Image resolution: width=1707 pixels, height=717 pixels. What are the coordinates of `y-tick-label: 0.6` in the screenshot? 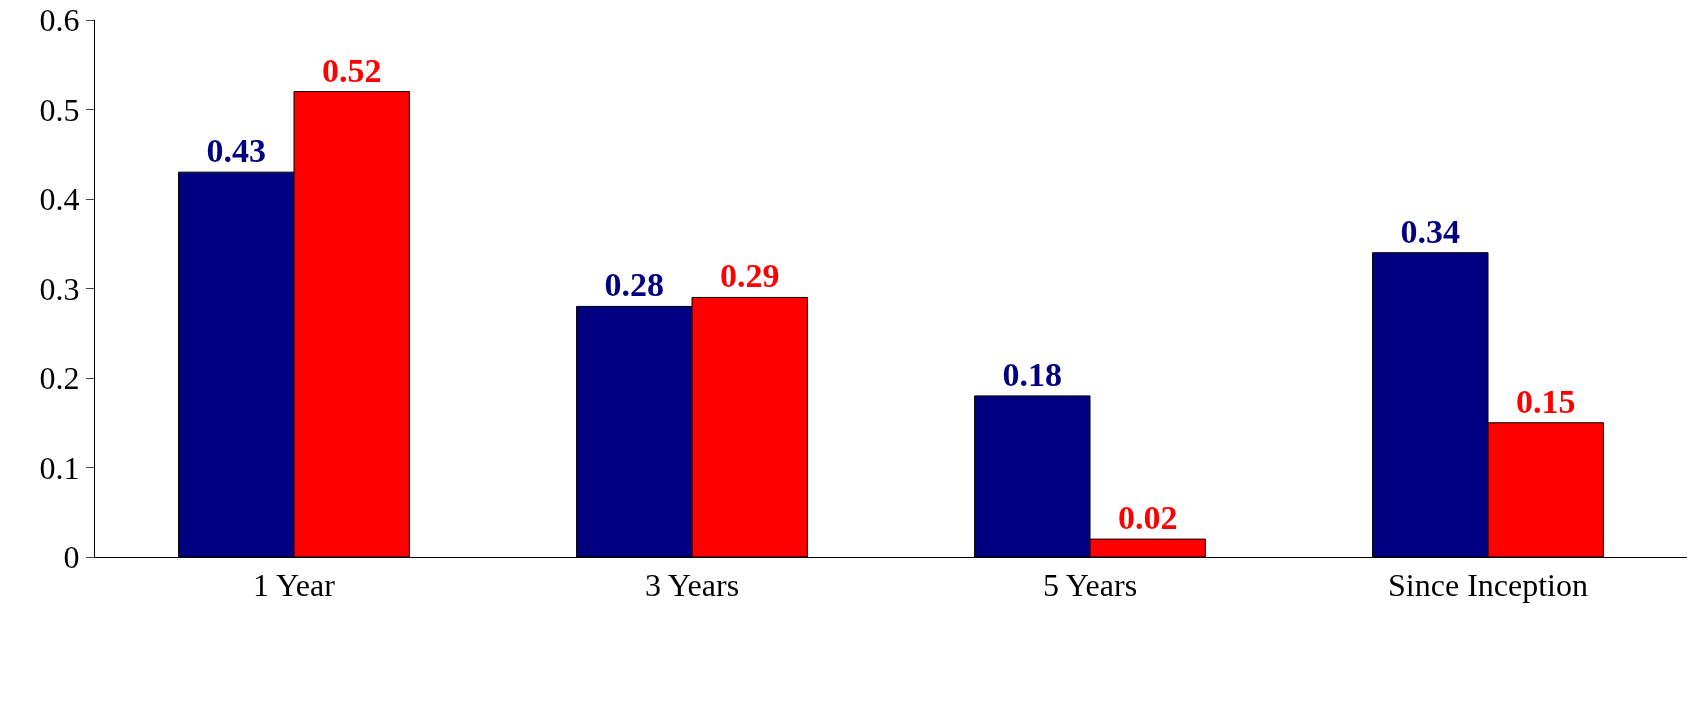 It's located at (59, 20).